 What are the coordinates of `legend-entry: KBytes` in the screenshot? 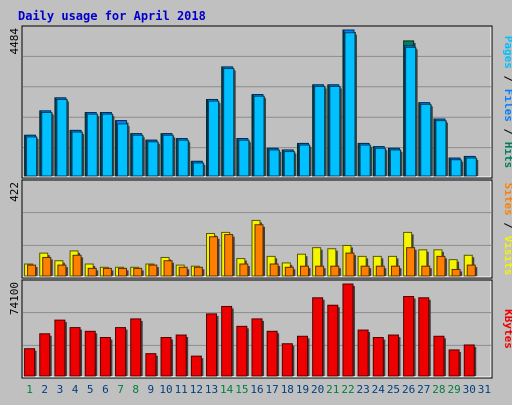 It's located at (507, 329).